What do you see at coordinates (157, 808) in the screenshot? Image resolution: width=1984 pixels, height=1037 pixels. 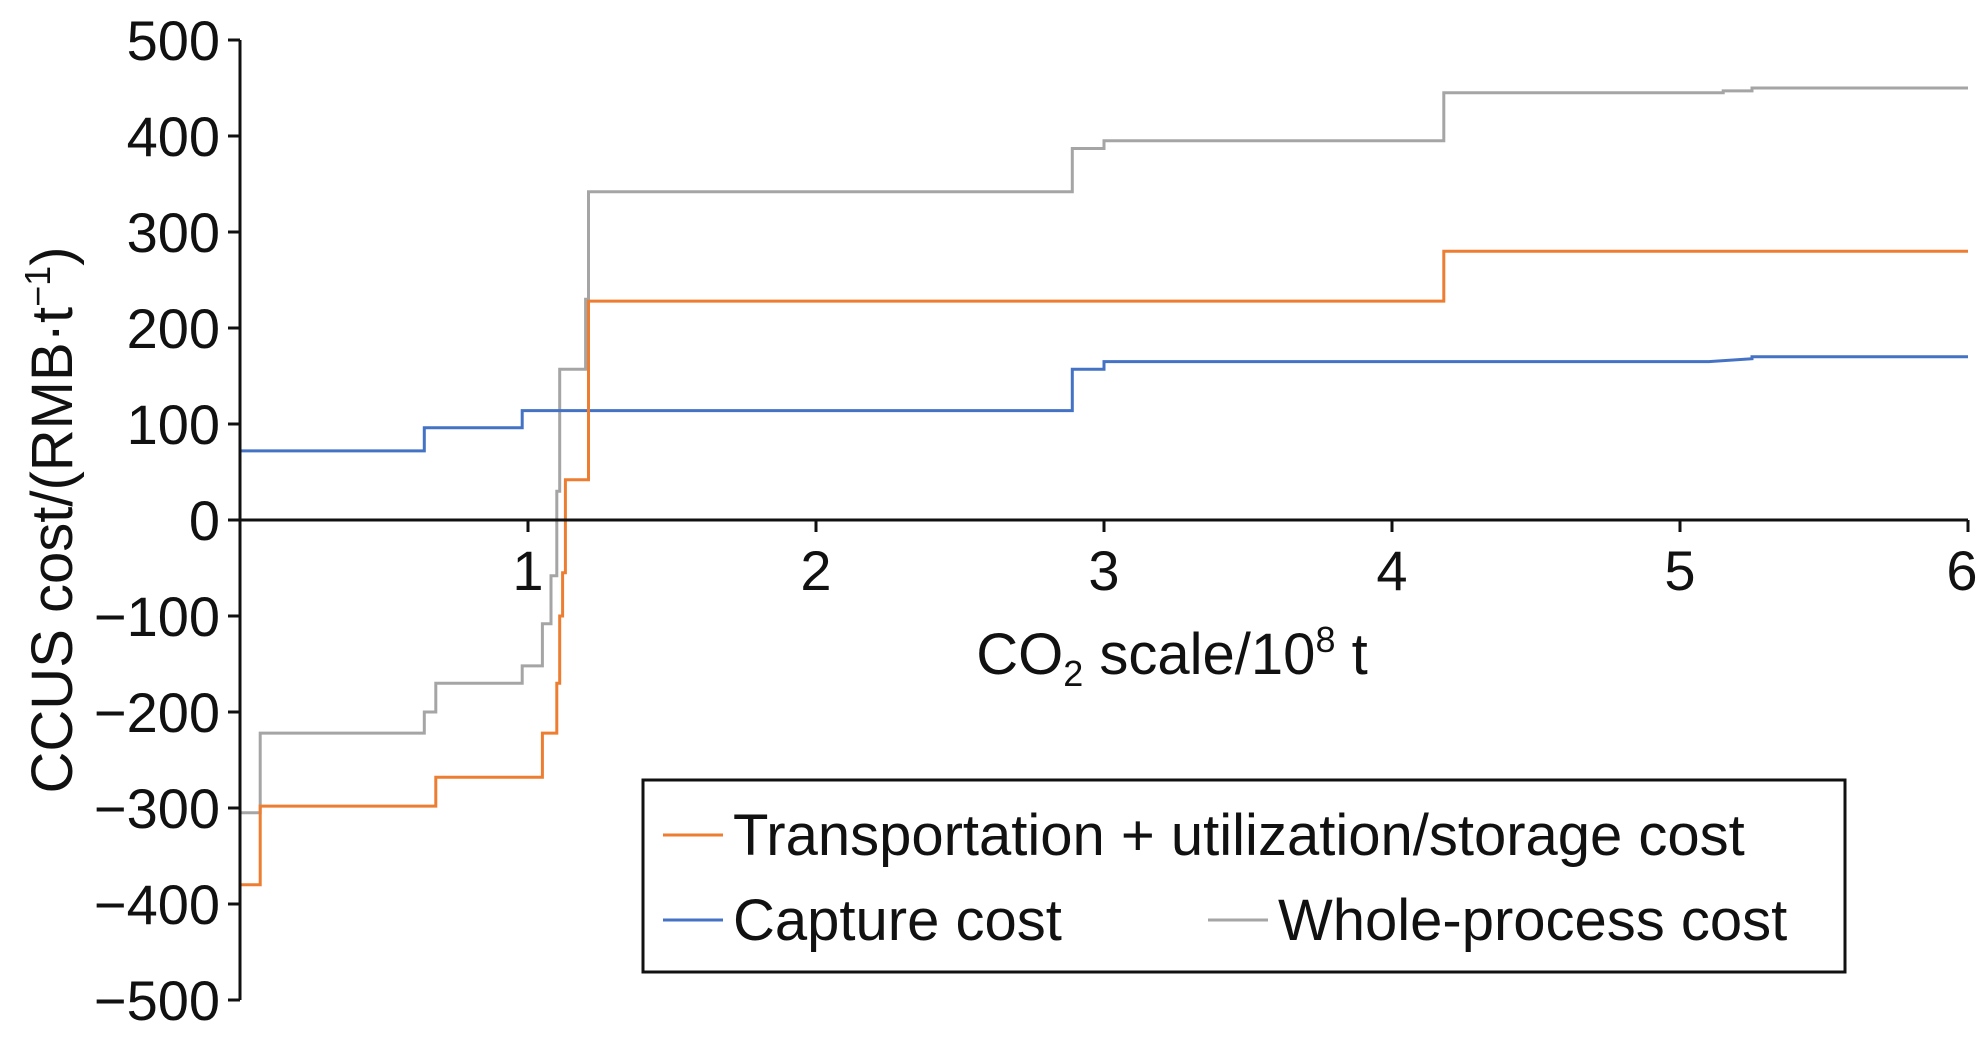 I see `y-tick-label: −300` at bounding box center [157, 808].